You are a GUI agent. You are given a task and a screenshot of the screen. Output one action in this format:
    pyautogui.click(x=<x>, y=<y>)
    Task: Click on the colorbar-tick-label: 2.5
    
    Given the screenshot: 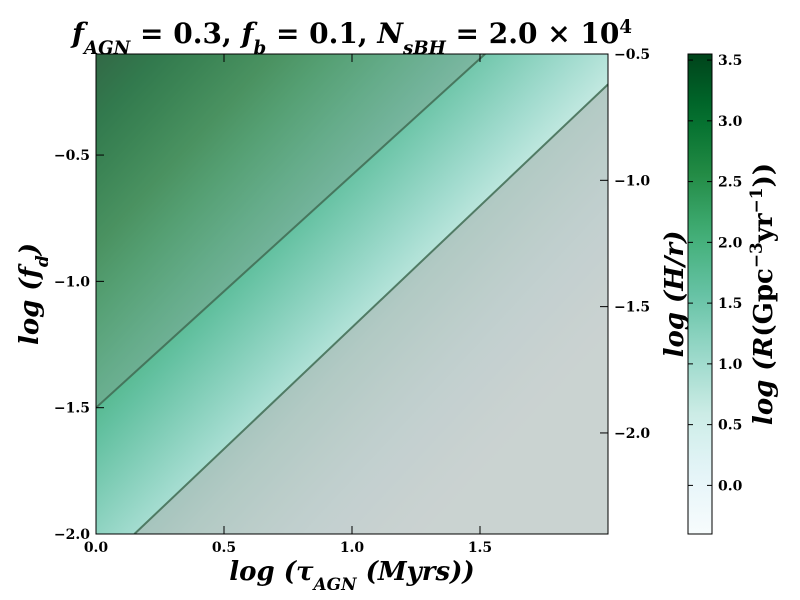 What is the action you would take?
    pyautogui.click(x=730, y=183)
    